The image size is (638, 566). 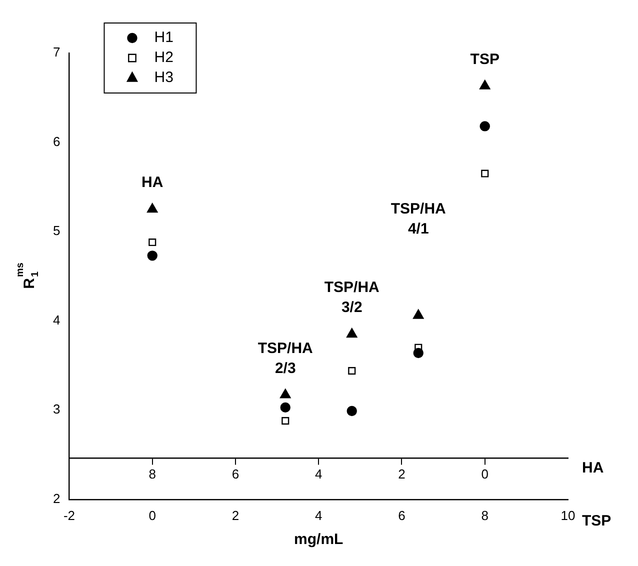 What do you see at coordinates (236, 515) in the screenshot?
I see `x-tick-label: 2` at bounding box center [236, 515].